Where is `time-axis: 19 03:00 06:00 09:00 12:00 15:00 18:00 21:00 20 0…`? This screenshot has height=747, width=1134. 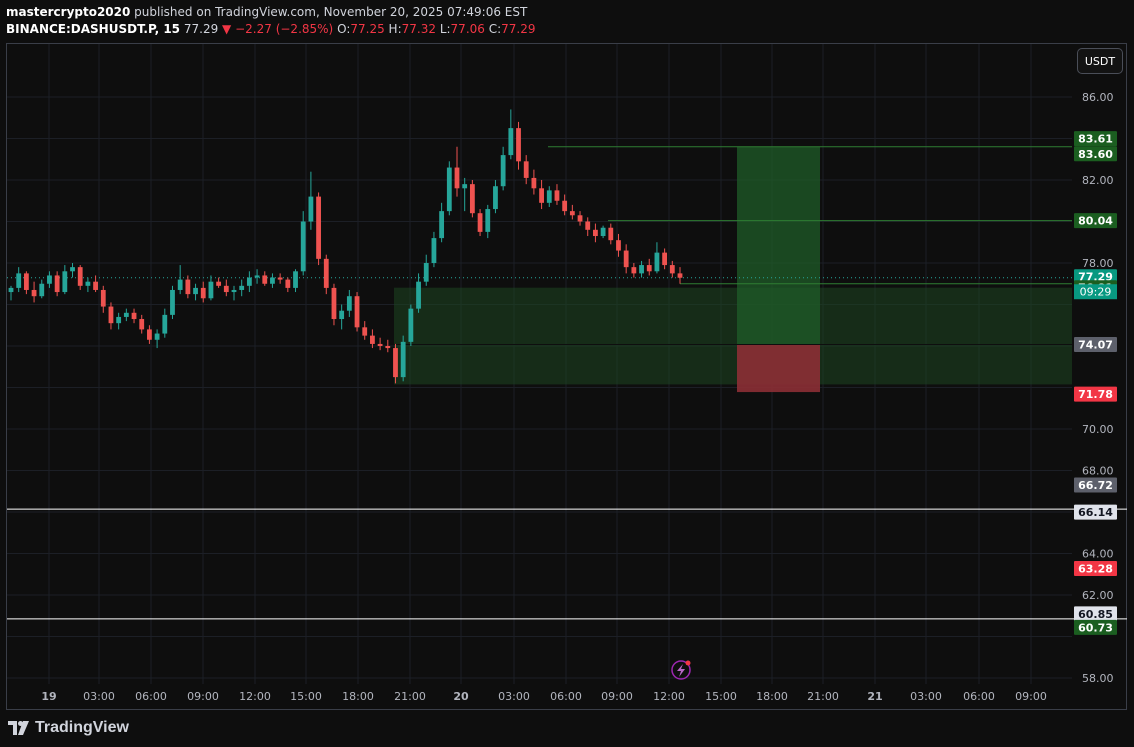 time-axis: 19 03:00 06:00 09:00 12:00 15:00 18:00 21:00 20 0… is located at coordinates (544, 696).